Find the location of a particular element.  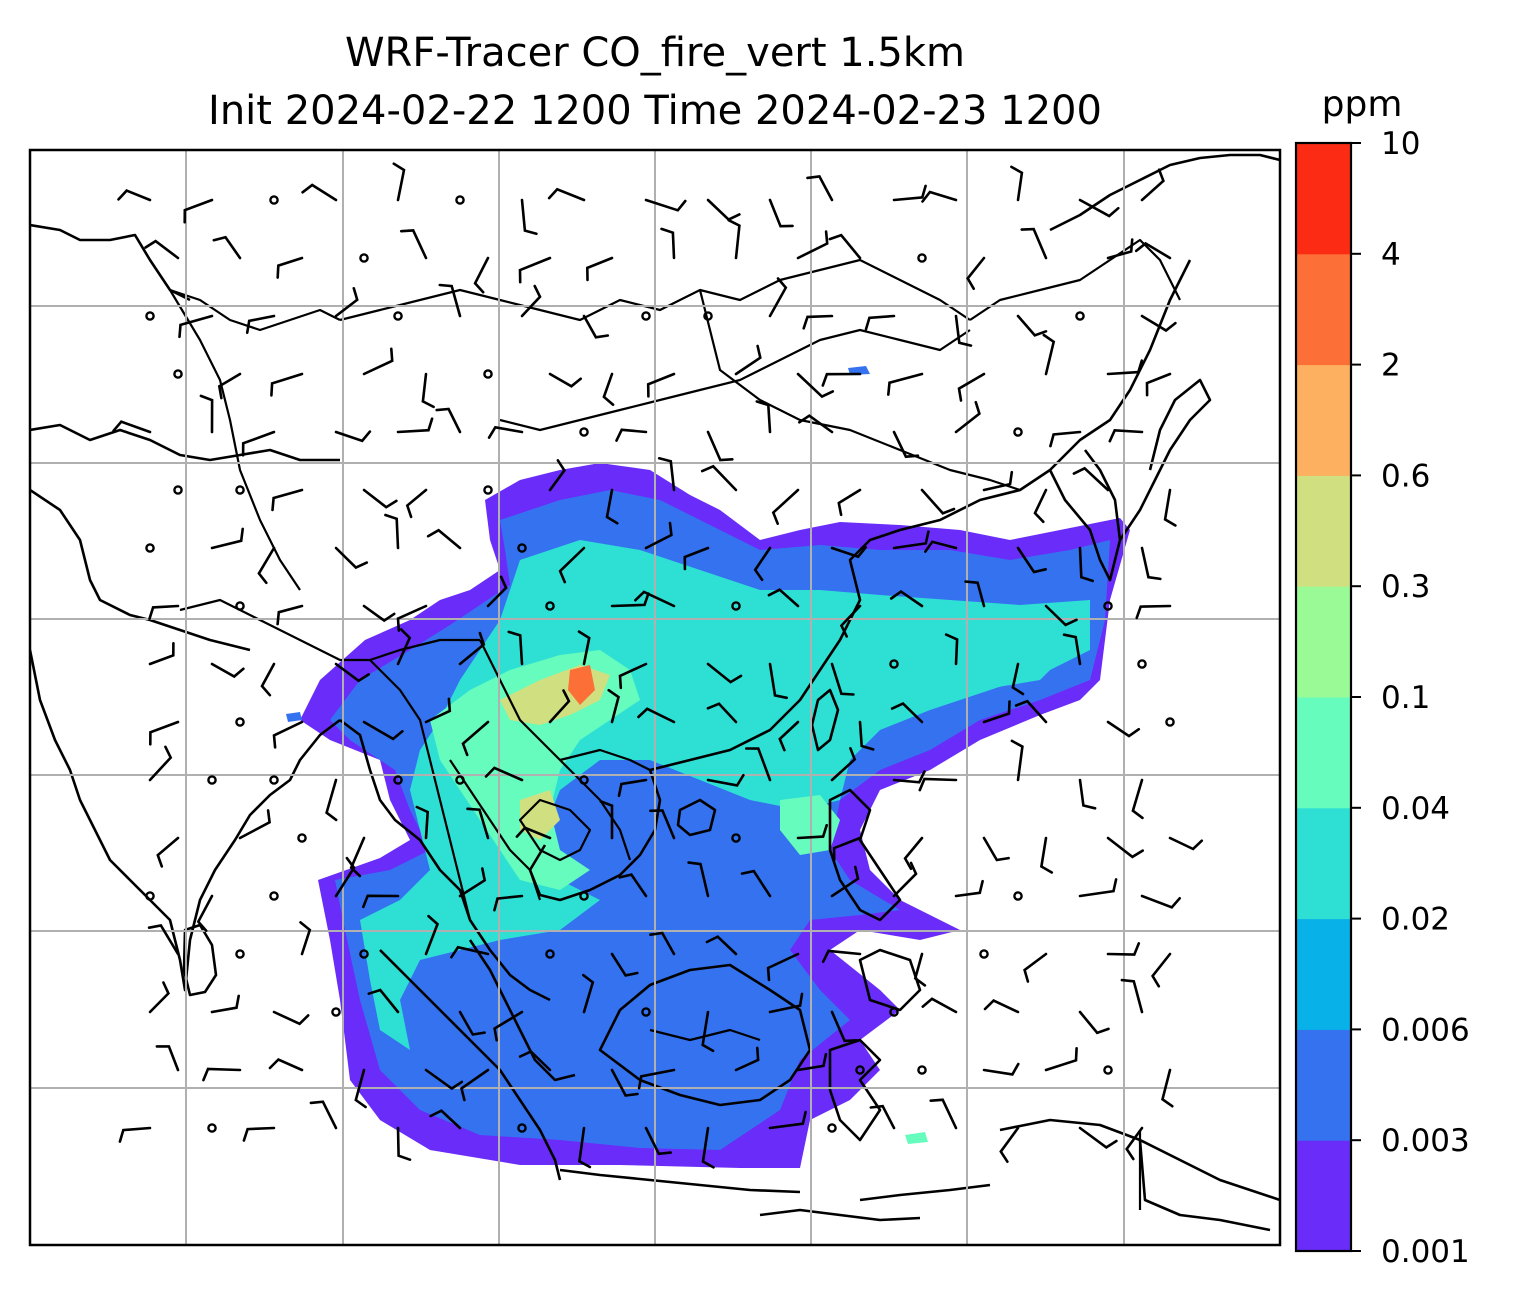

border-cambodia is located at coordinates (555, 830).